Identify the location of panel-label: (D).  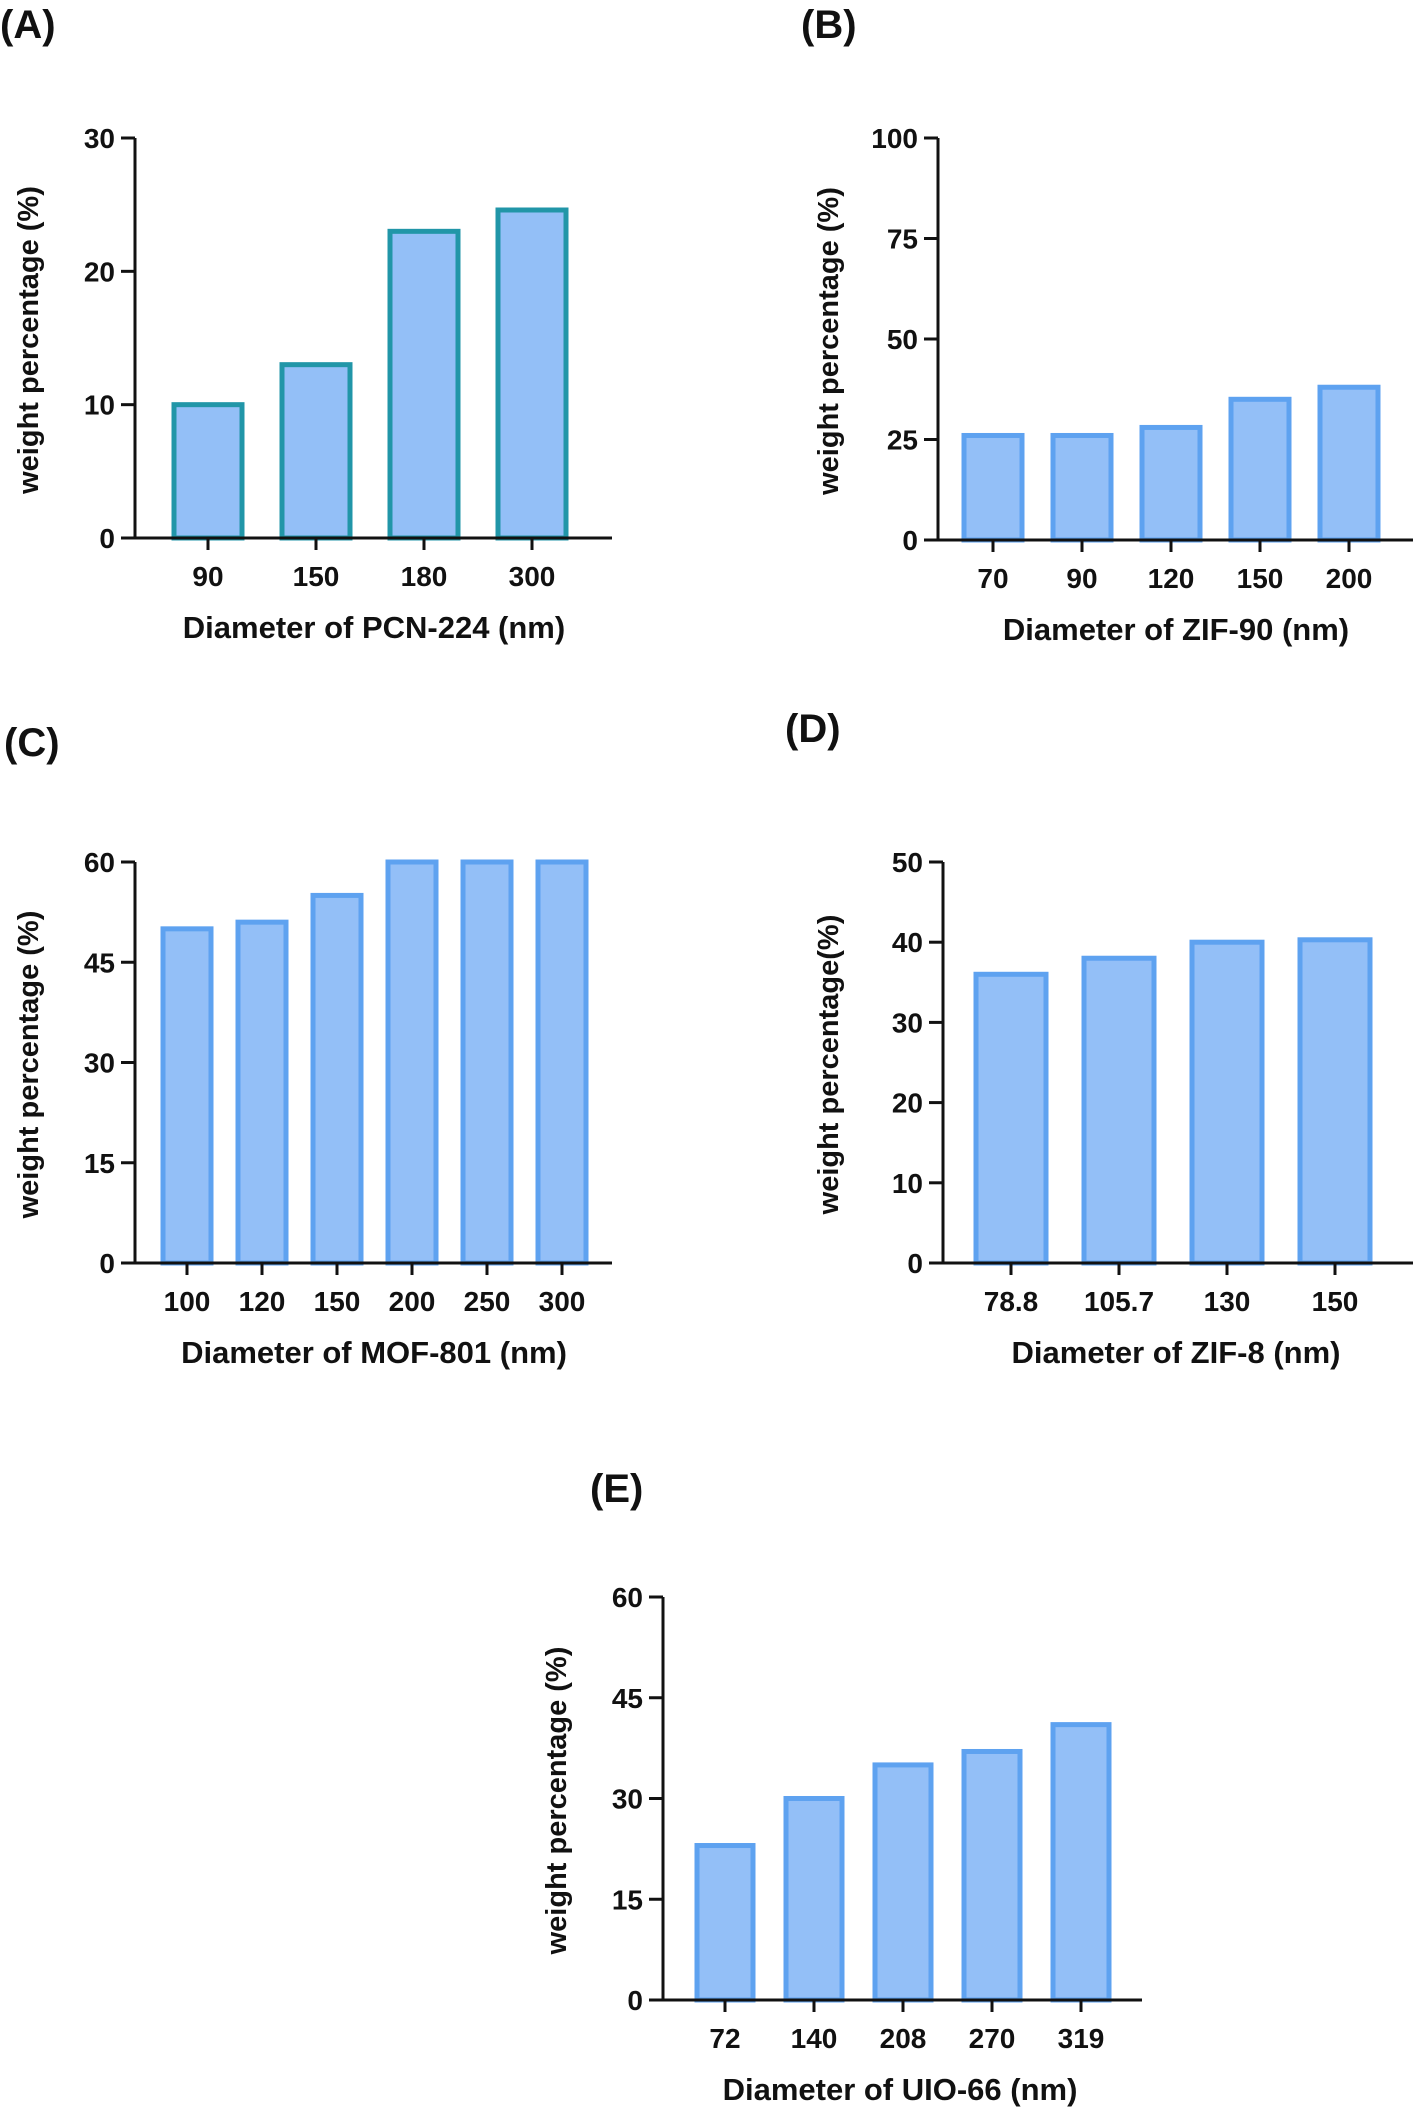
(813, 729).